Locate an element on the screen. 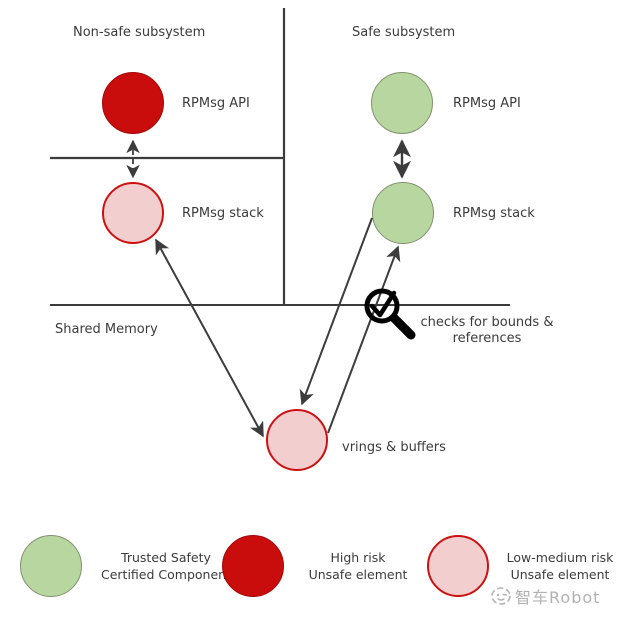 This screenshot has width=630, height=619. legend-low-medium-label: Low-medium risk Unsafe element is located at coordinates (557, 566).